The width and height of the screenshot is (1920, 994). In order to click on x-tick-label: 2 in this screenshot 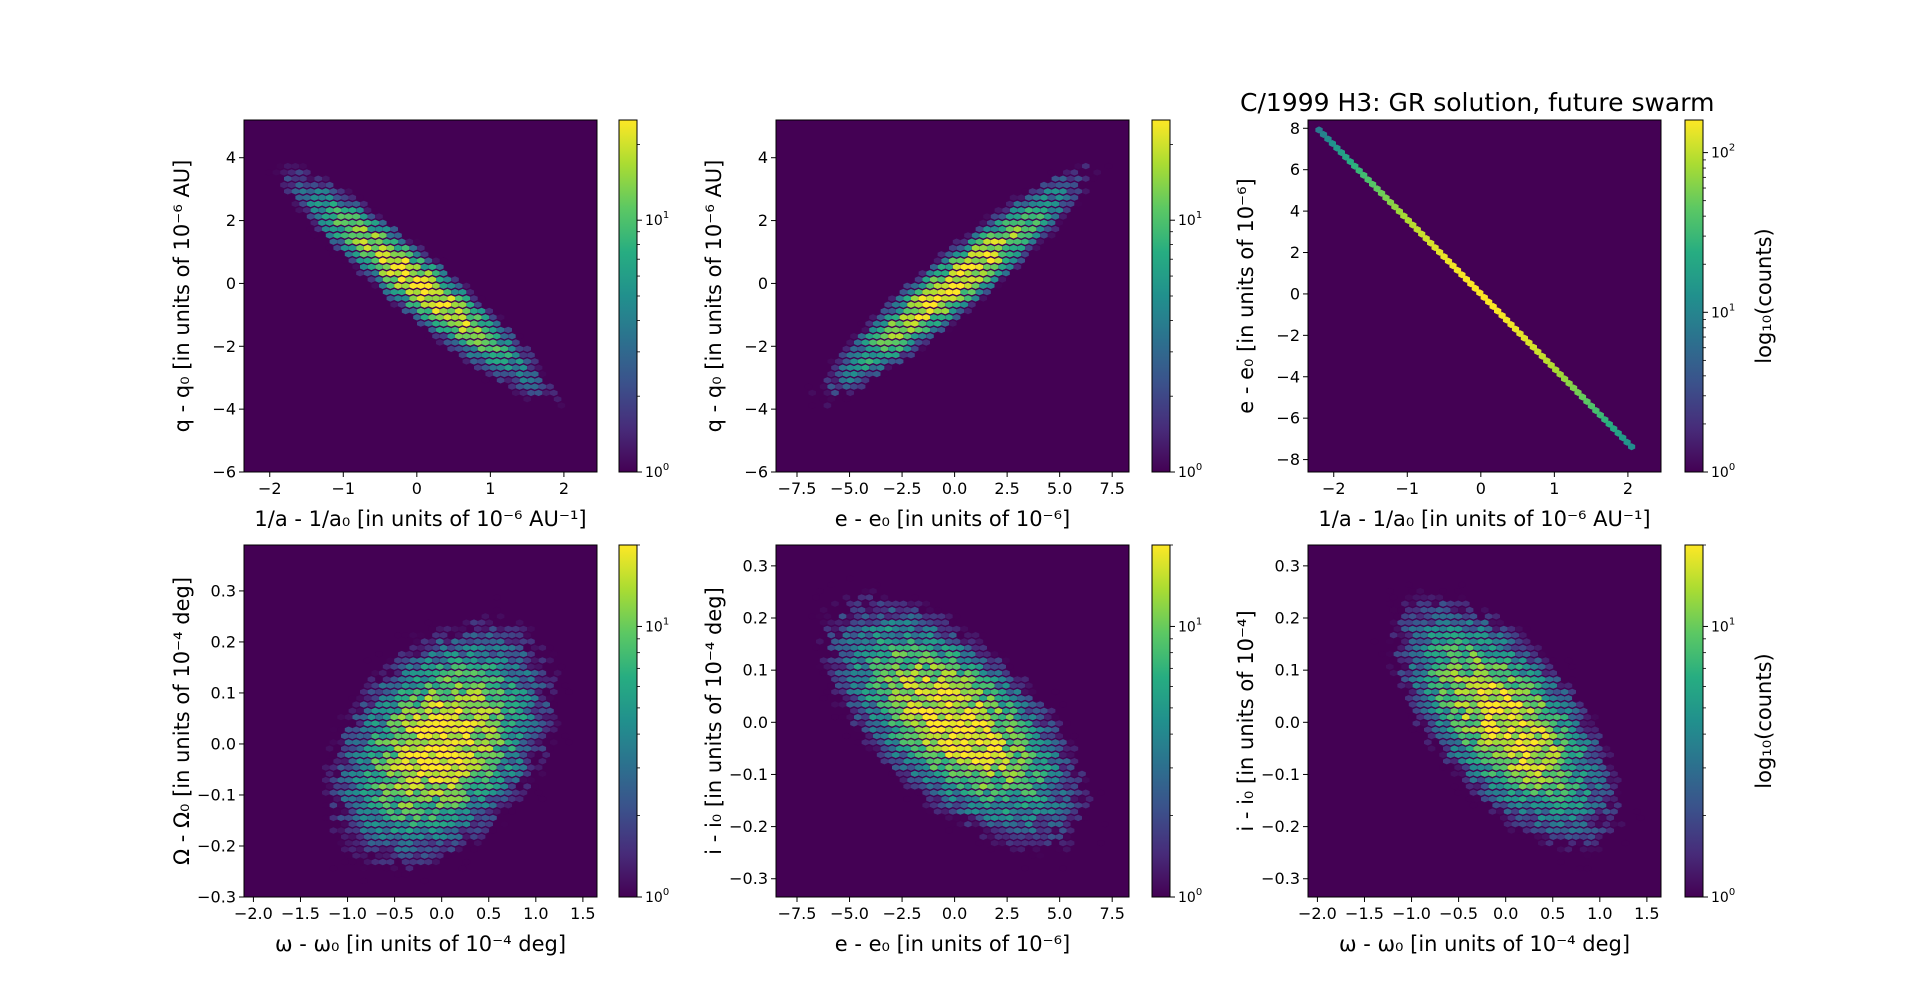, I will do `click(564, 488)`.